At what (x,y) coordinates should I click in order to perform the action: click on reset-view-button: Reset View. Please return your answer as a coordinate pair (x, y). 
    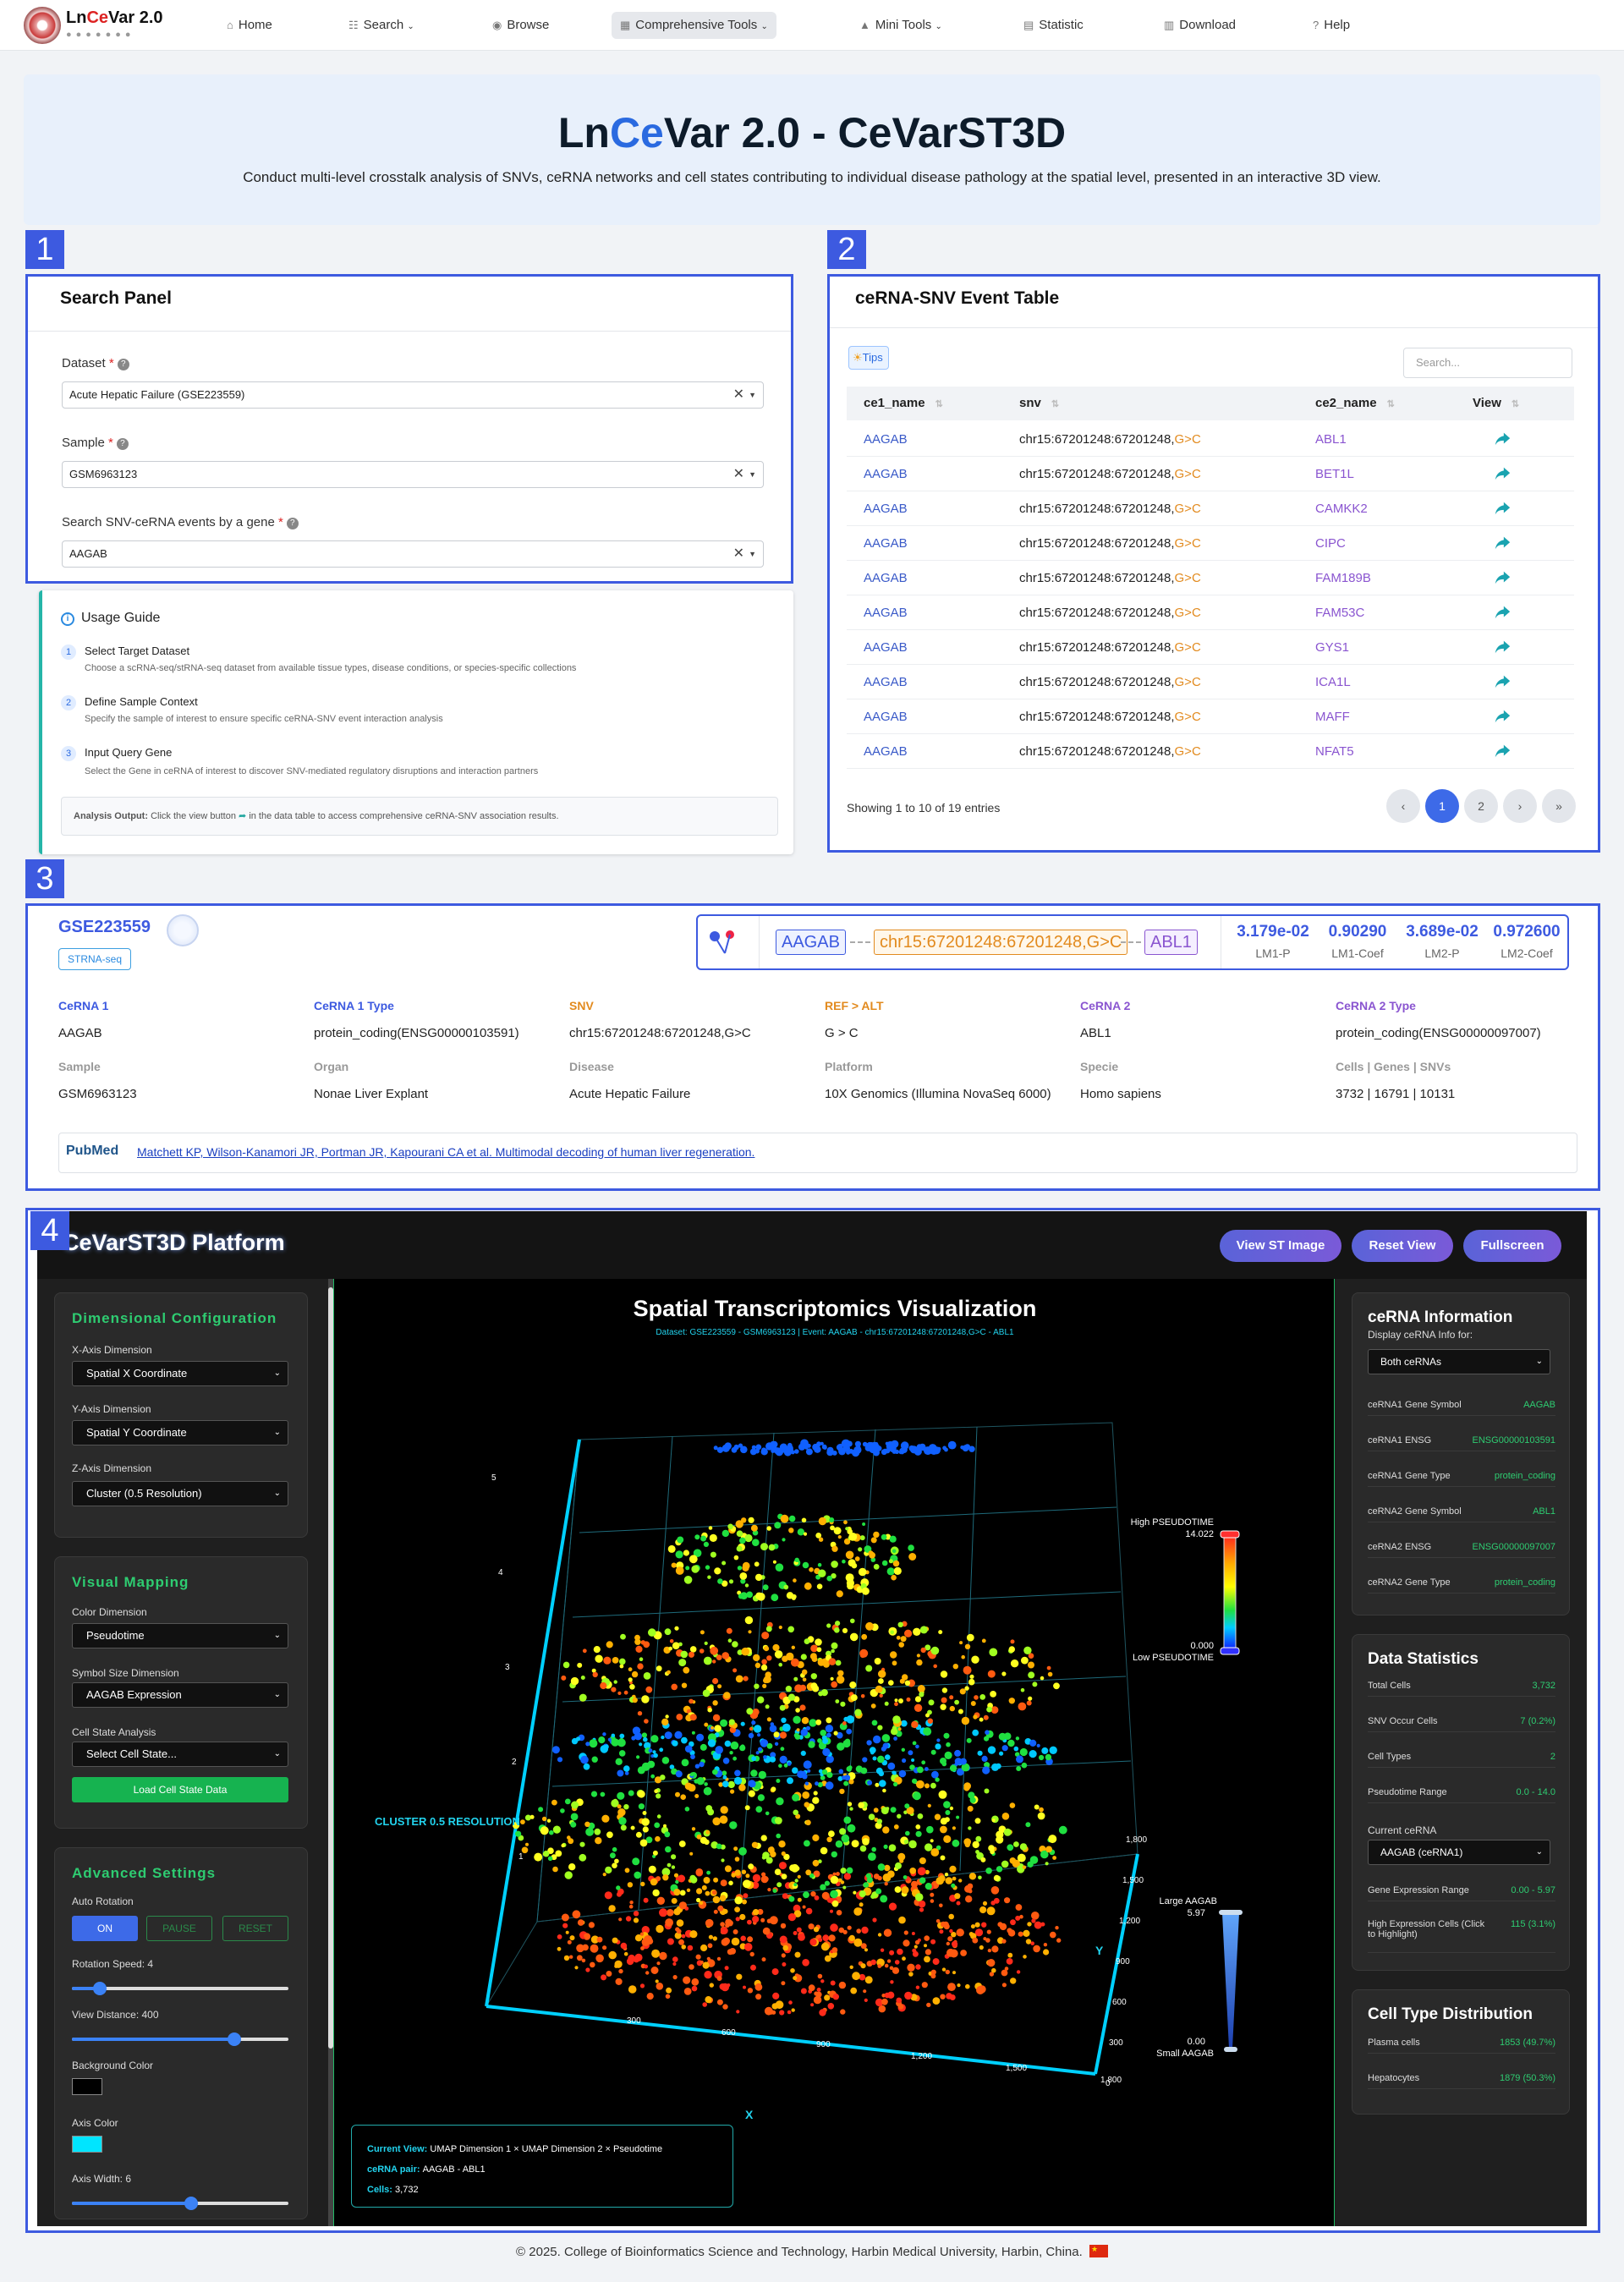
    Looking at the image, I should click on (1403, 1246).